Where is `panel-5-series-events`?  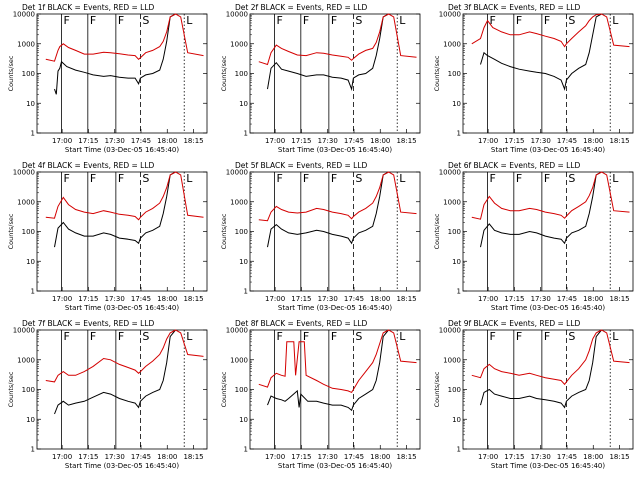 panel-5-series-events is located at coordinates (328, 209).